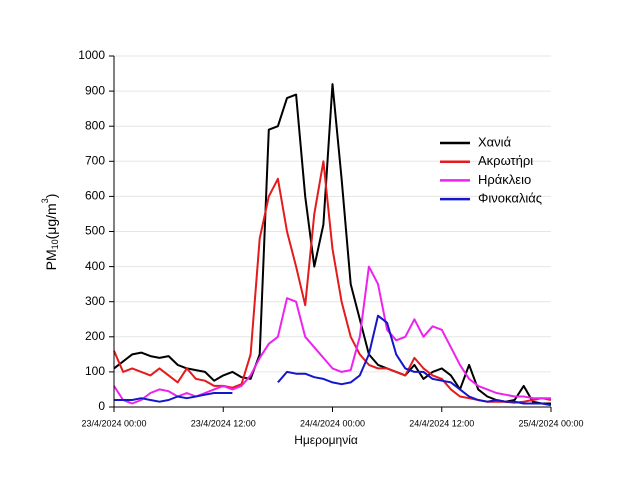 The width and height of the screenshot is (640, 490). What do you see at coordinates (495, 141) in the screenshot?
I see `legend-label: Χανιά` at bounding box center [495, 141].